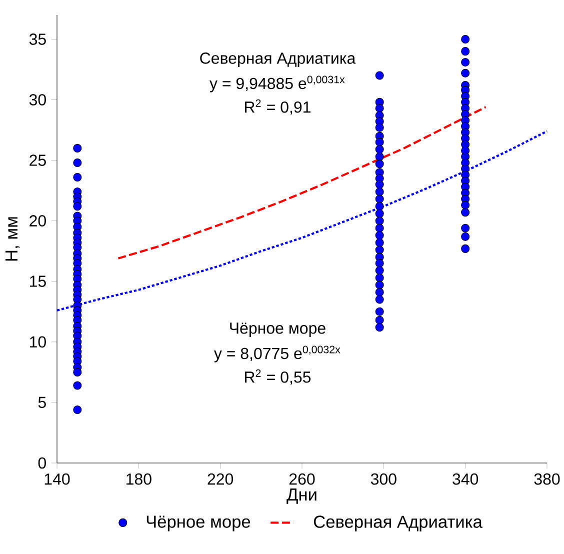 The height and width of the screenshot is (554, 564). Describe the element at coordinates (278, 377) in the screenshot. I see `annotation: R$^{2}$ = 0,55` at that location.